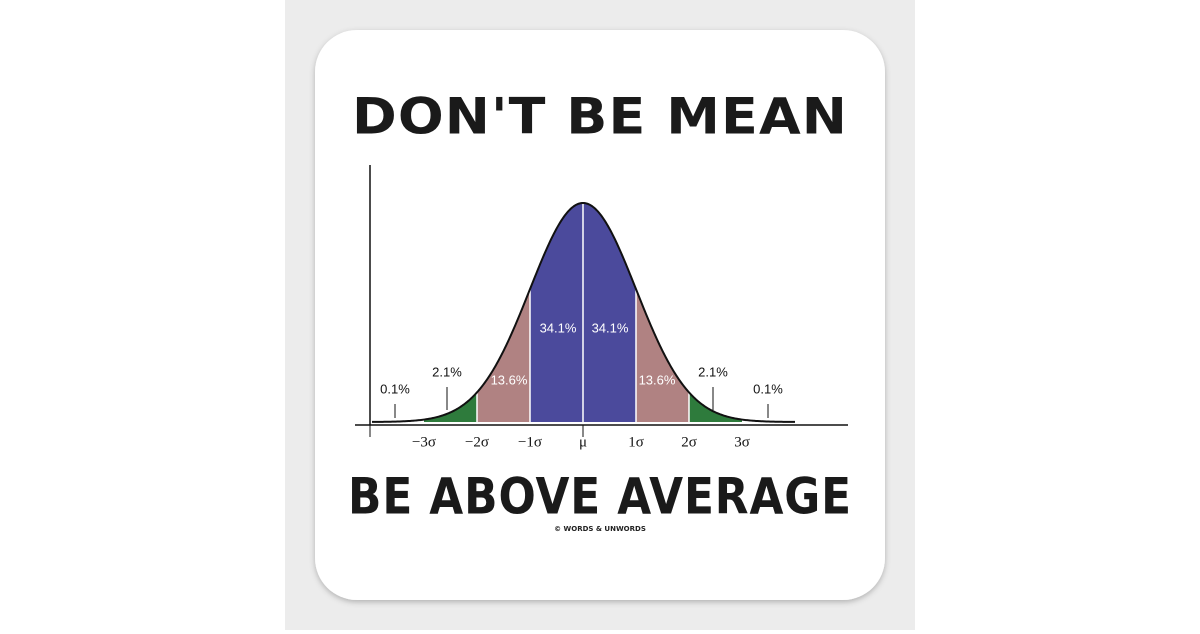 The width and height of the screenshot is (1200, 634). What do you see at coordinates (689, 442) in the screenshot?
I see `axis-label: 2σ` at bounding box center [689, 442].